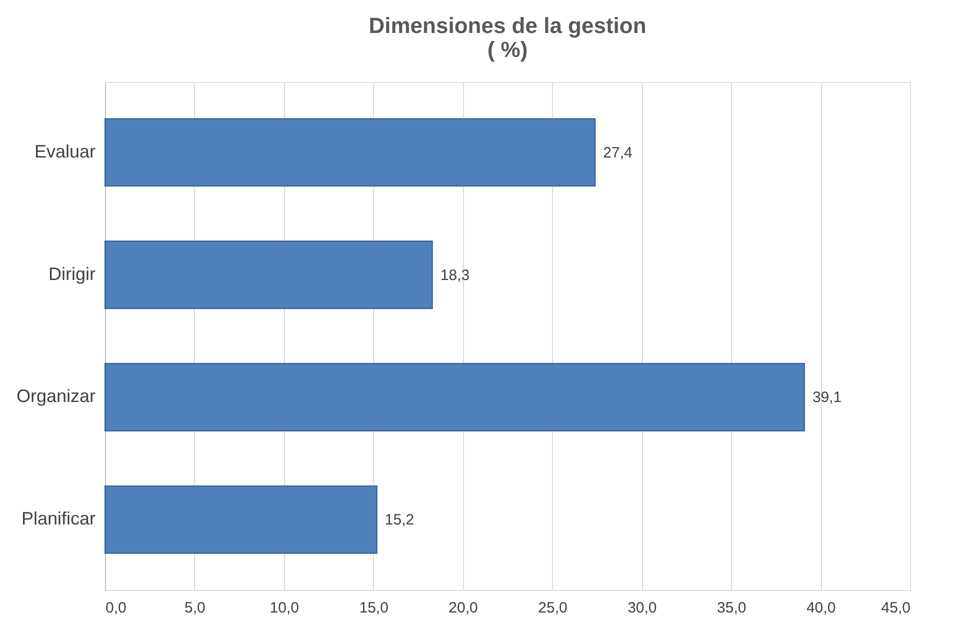  What do you see at coordinates (399, 520) in the screenshot?
I see `data-label: 15,2` at bounding box center [399, 520].